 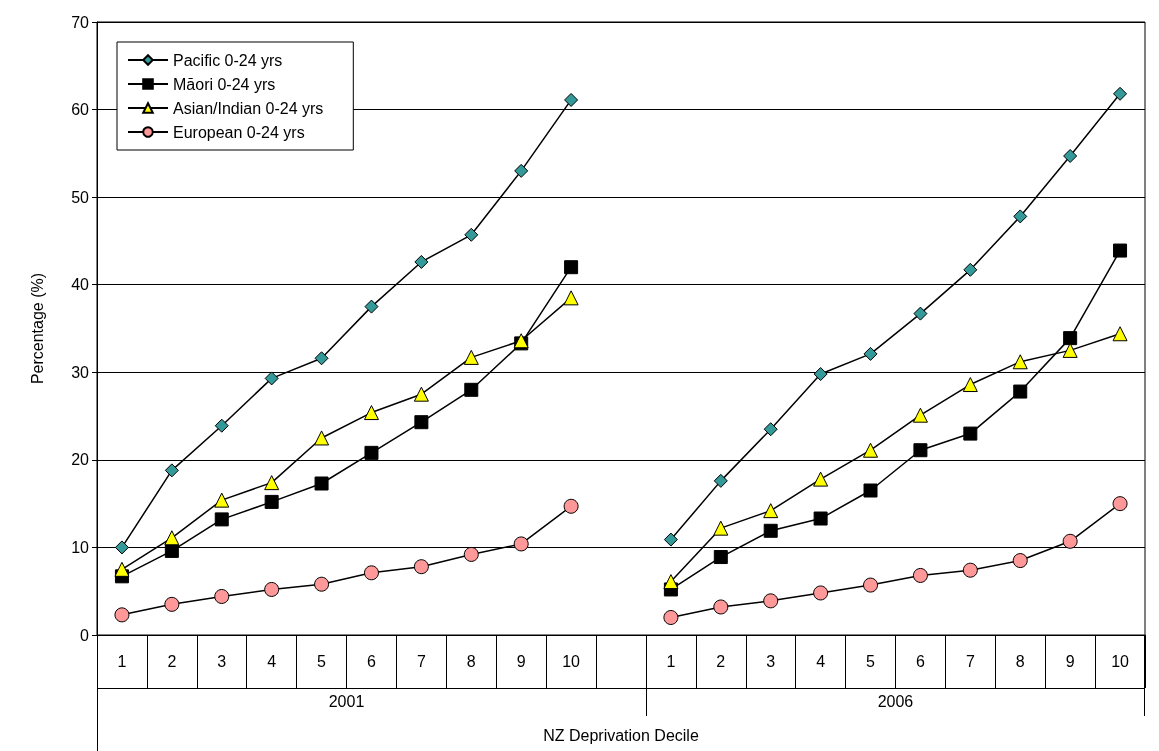 What do you see at coordinates (228, 60) in the screenshot?
I see `legend-label: Pacific 0-24 yrs` at bounding box center [228, 60].